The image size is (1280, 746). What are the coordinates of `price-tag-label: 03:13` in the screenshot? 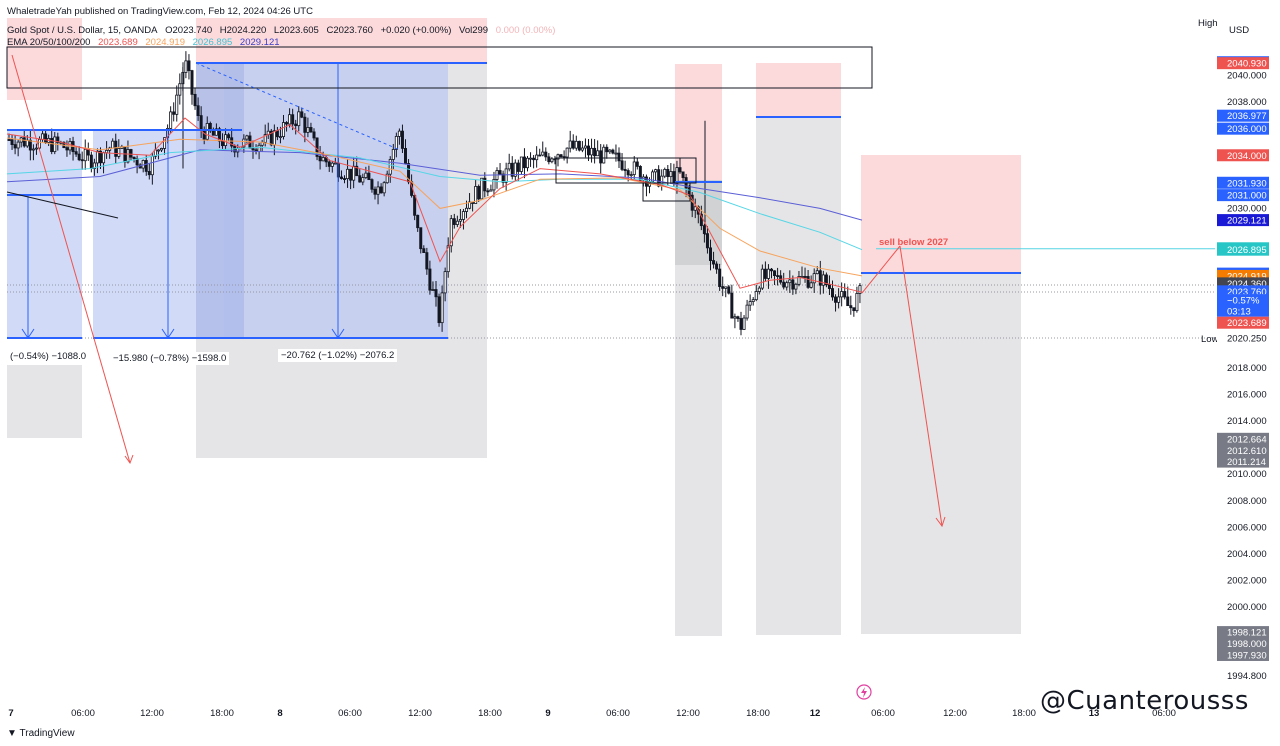 It's located at (1239, 311).